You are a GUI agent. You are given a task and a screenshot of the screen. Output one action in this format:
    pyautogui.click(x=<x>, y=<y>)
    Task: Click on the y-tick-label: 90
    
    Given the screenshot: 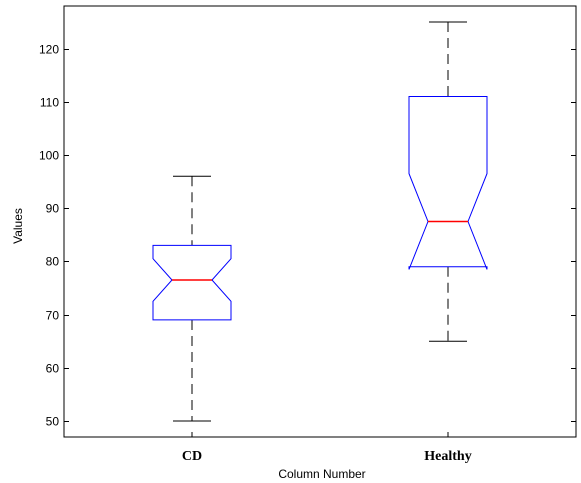 What is the action you would take?
    pyautogui.click(x=53, y=209)
    